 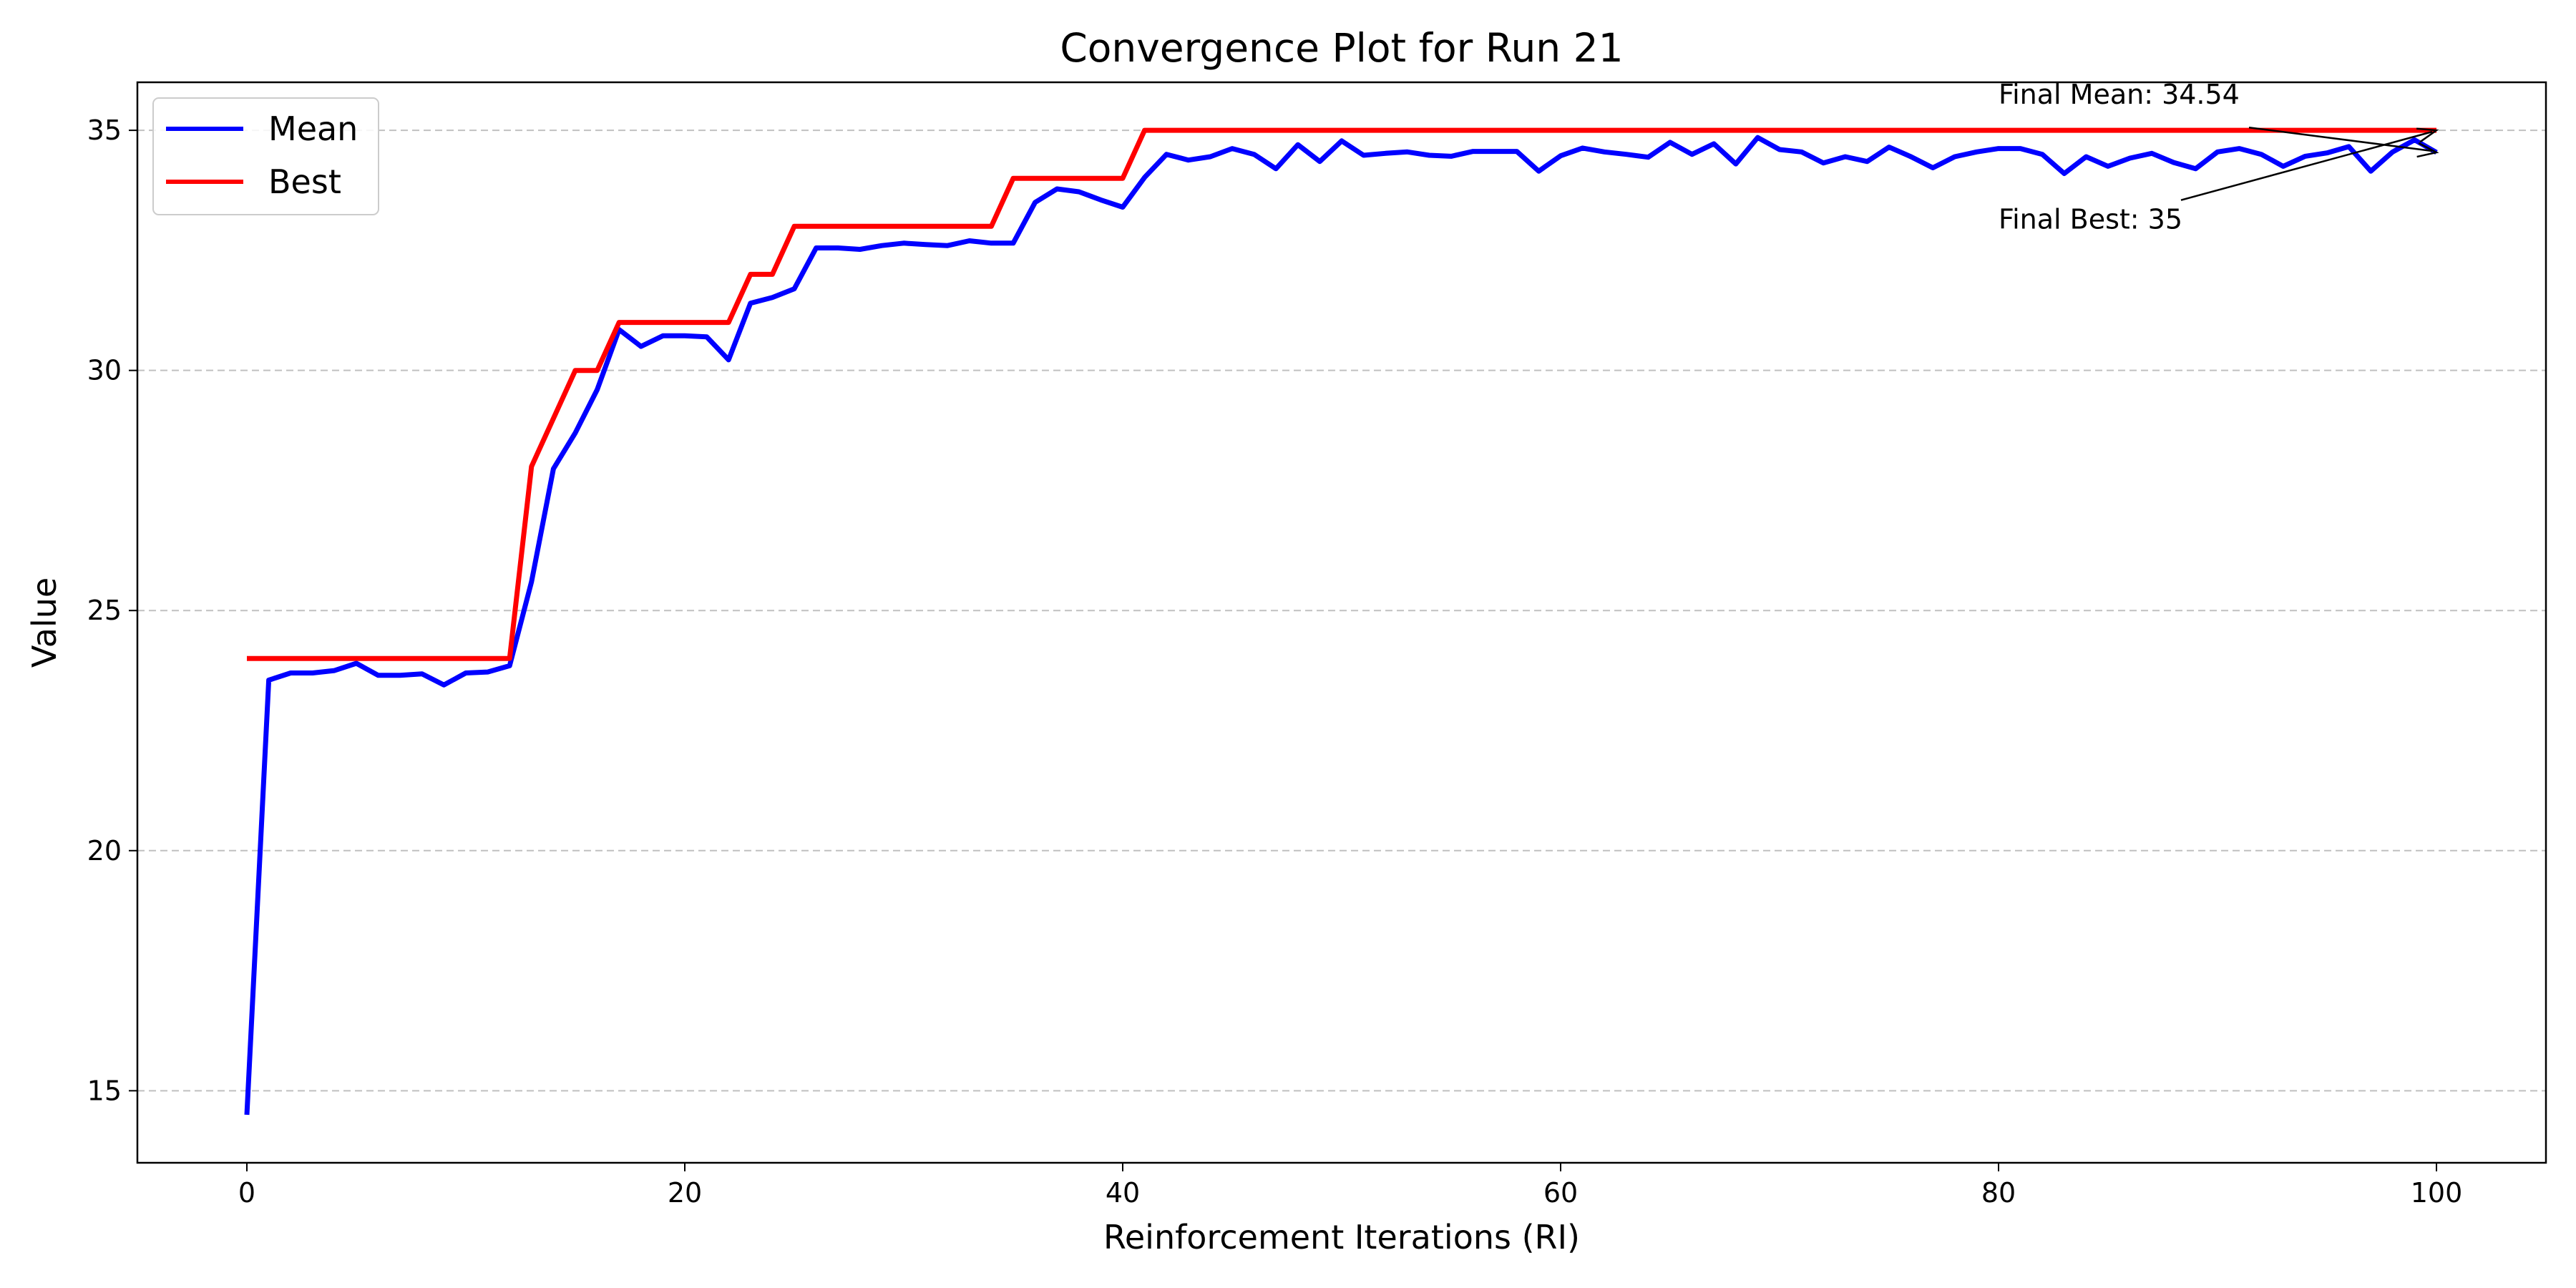 I want to click on y-axis-label: Value, so click(x=44, y=622).